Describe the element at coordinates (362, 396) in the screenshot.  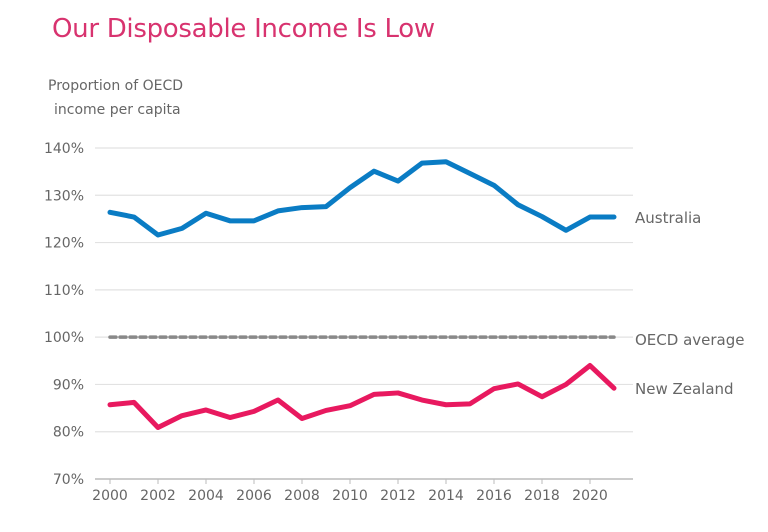
I see `series-line-new-zealand` at that location.